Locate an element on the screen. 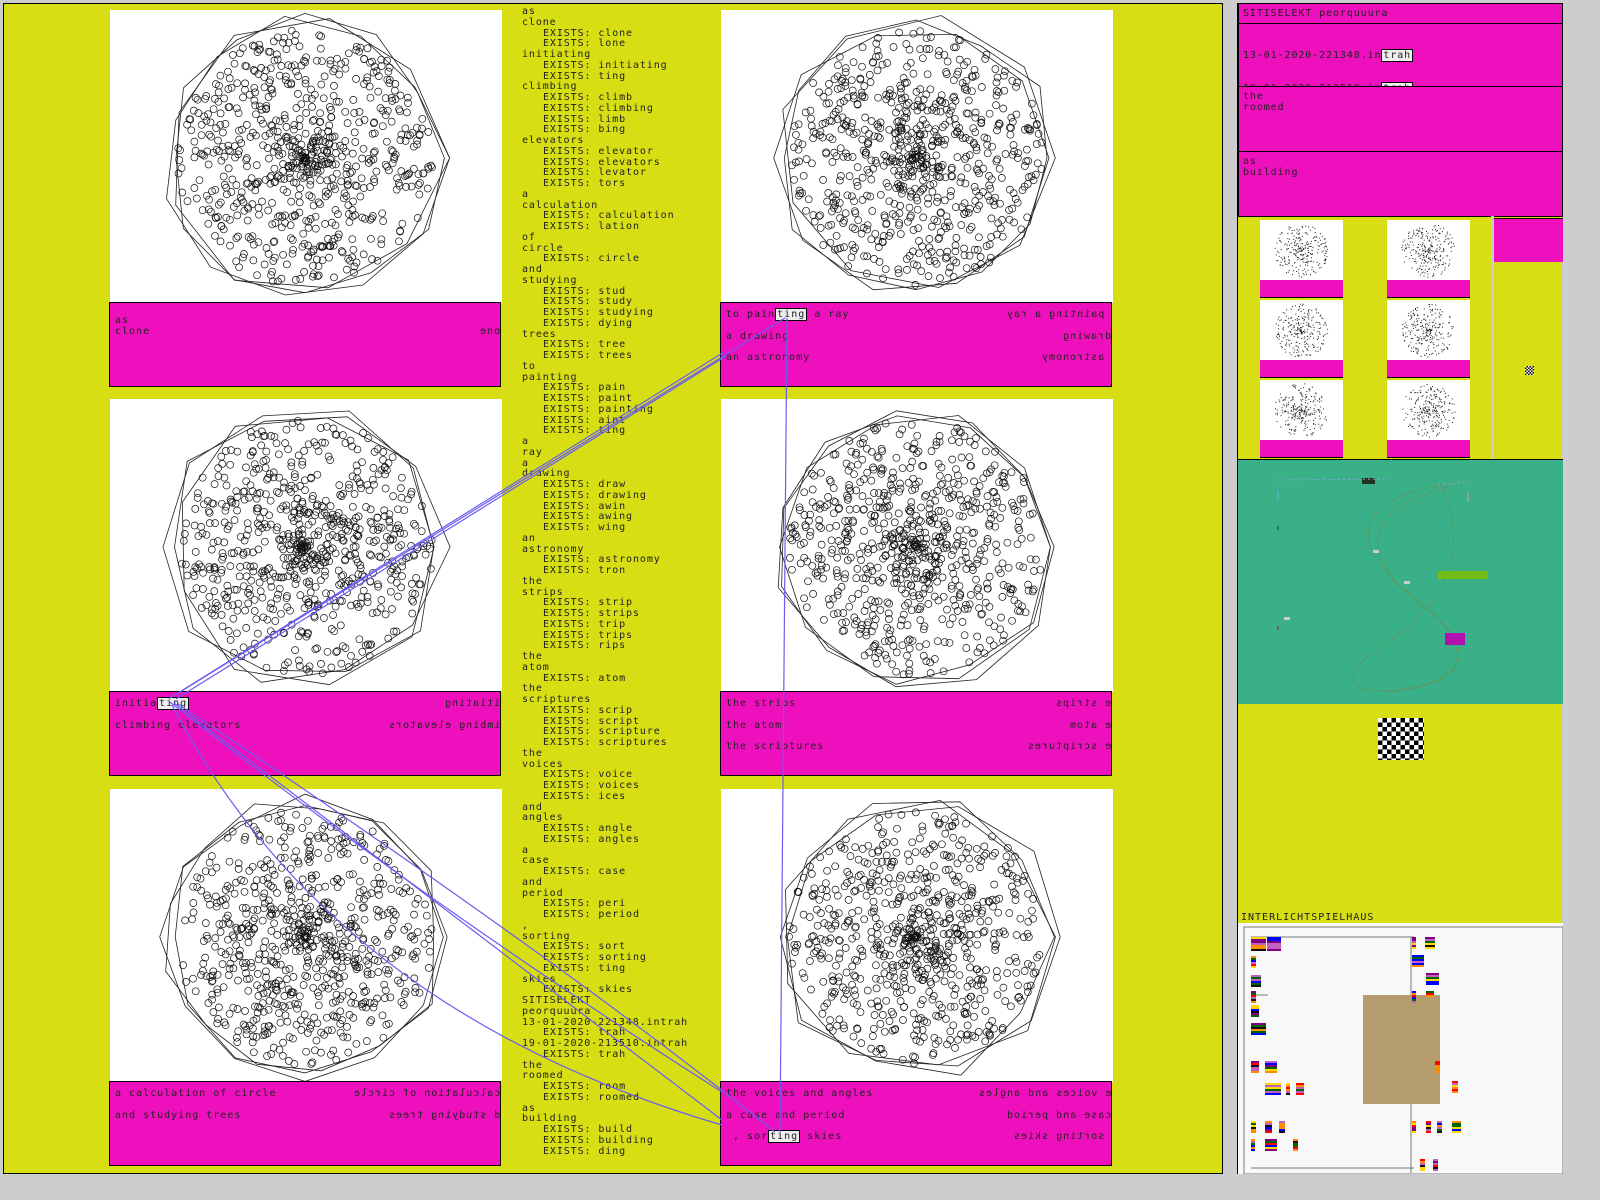 This screenshot has height=1200, width=1600. minimap-scrollbar is located at coordinates (1492, 338).